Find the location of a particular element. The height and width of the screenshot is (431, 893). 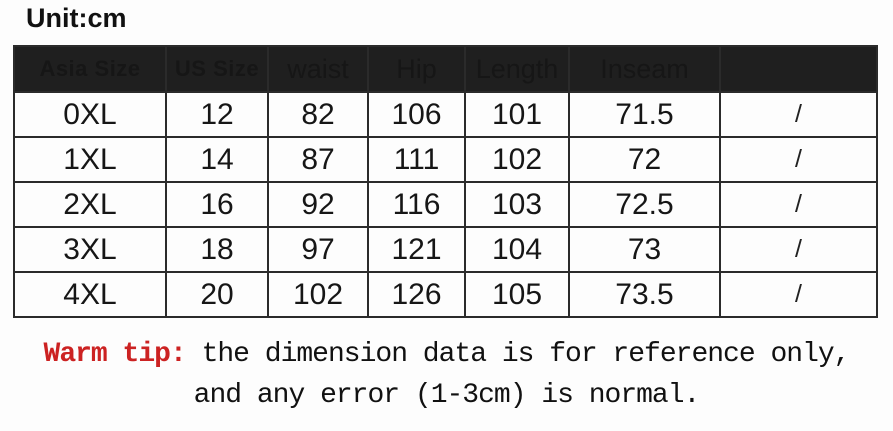

table-row: 2XL 16 92 116 103 72.5/ is located at coordinates (445, 204).